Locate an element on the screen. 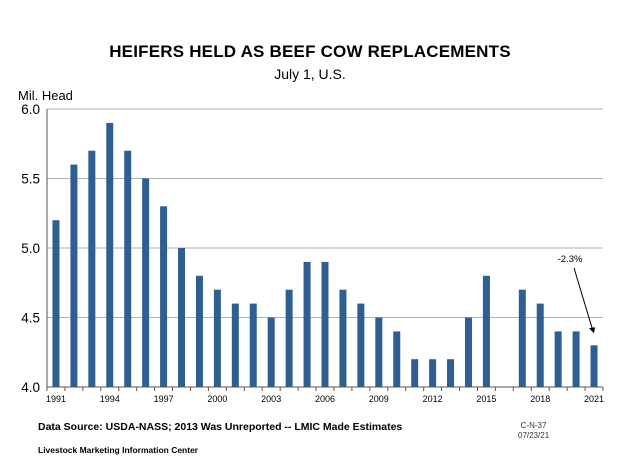 Image resolution: width=620 pixels, height=465 pixels. y-tick-label: 4.0 is located at coordinates (30, 387).